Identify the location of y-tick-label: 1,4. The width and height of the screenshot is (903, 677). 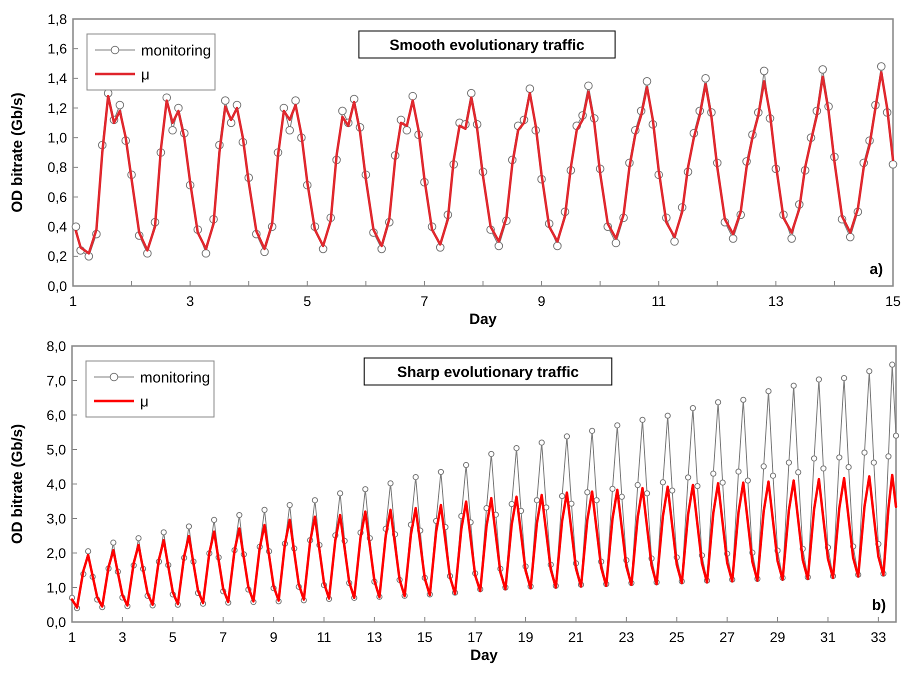
(58, 78).